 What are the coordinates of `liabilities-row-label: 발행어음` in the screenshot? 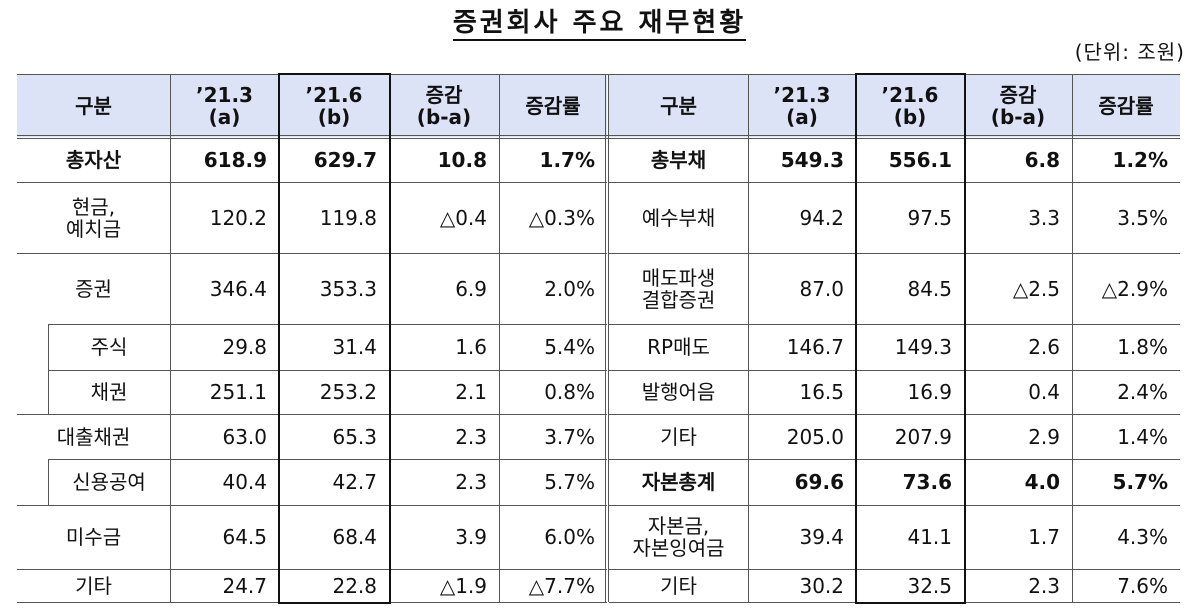 It's located at (678, 392).